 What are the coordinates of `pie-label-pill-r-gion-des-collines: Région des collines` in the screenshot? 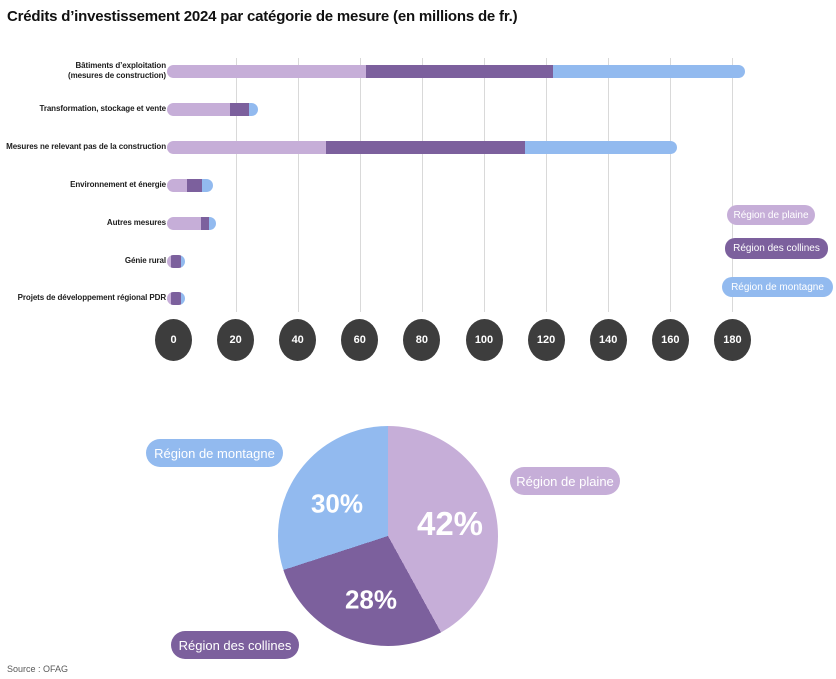 It's located at (235, 645).